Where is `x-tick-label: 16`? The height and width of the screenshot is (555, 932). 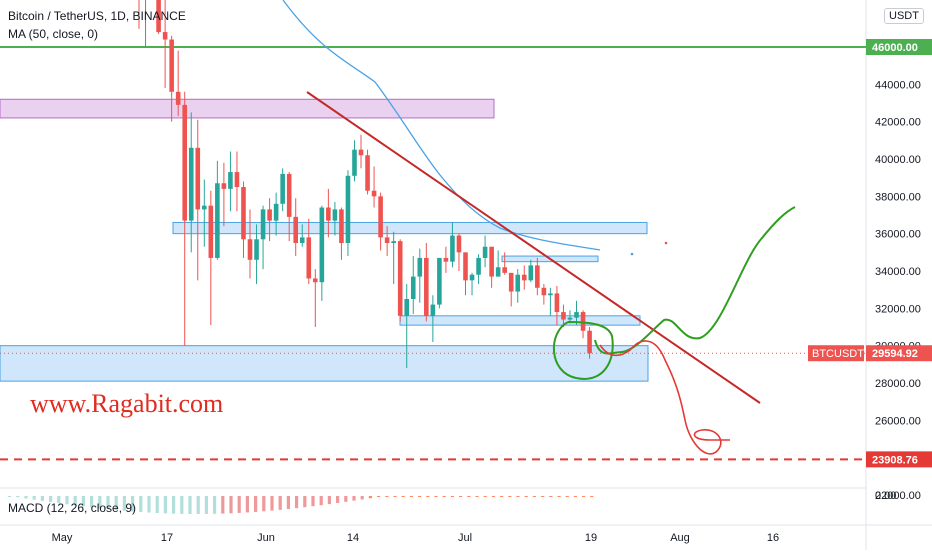 x-tick-label: 16 is located at coordinates (773, 538).